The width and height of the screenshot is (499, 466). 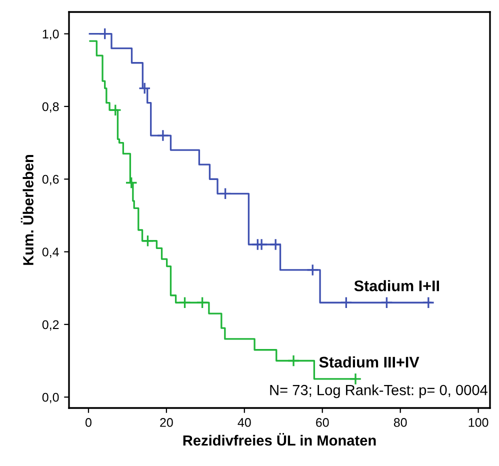 I want to click on y-tick-label: 1,0, so click(x=50, y=35).